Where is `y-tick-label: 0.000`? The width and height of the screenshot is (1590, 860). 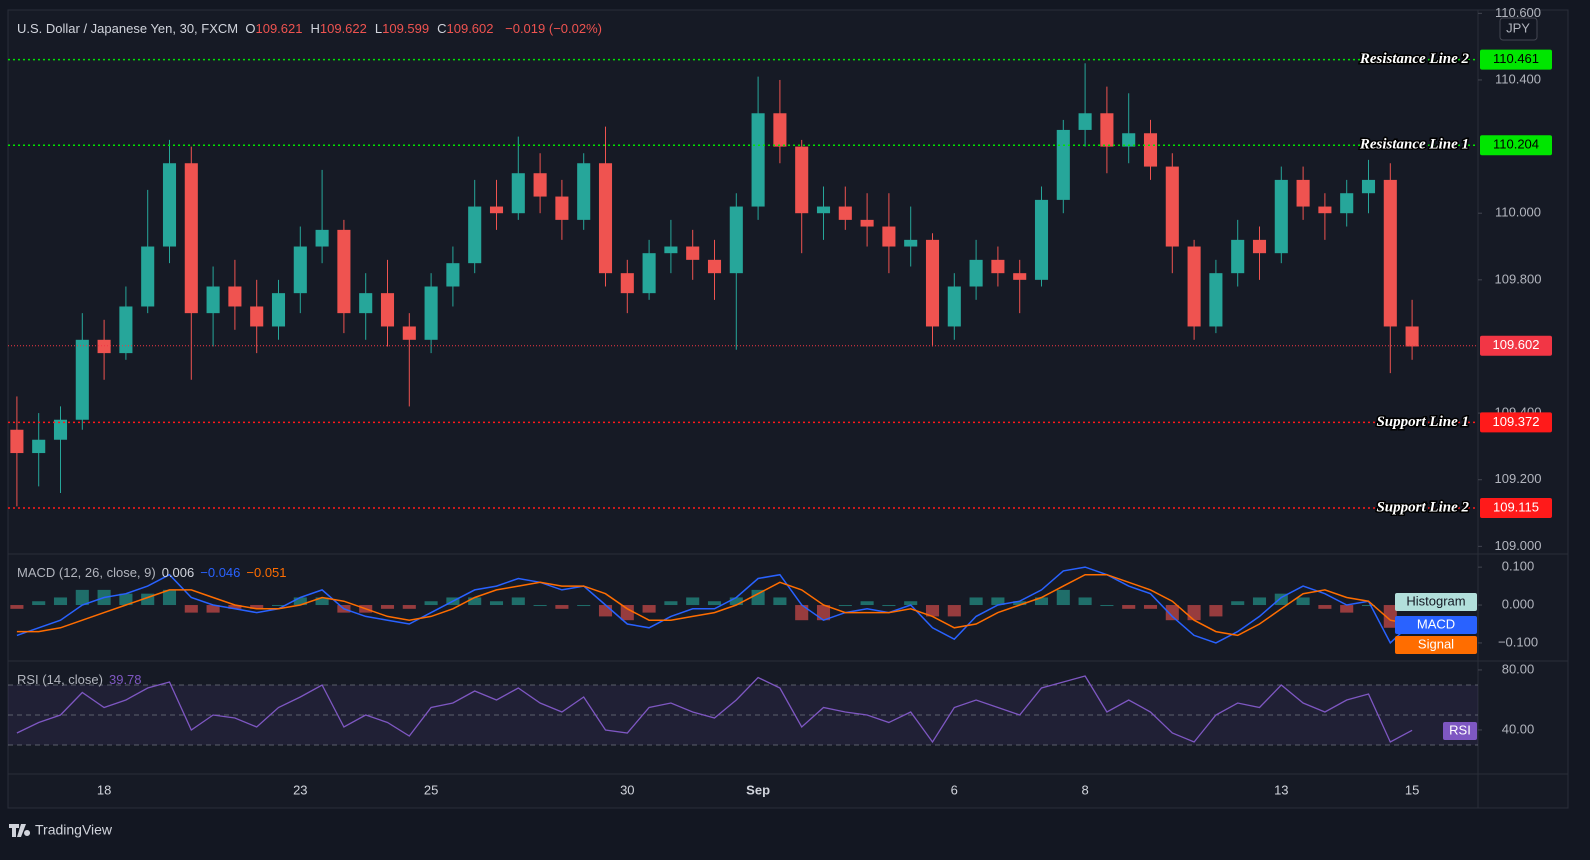 y-tick-label: 0.000 is located at coordinates (1518, 603).